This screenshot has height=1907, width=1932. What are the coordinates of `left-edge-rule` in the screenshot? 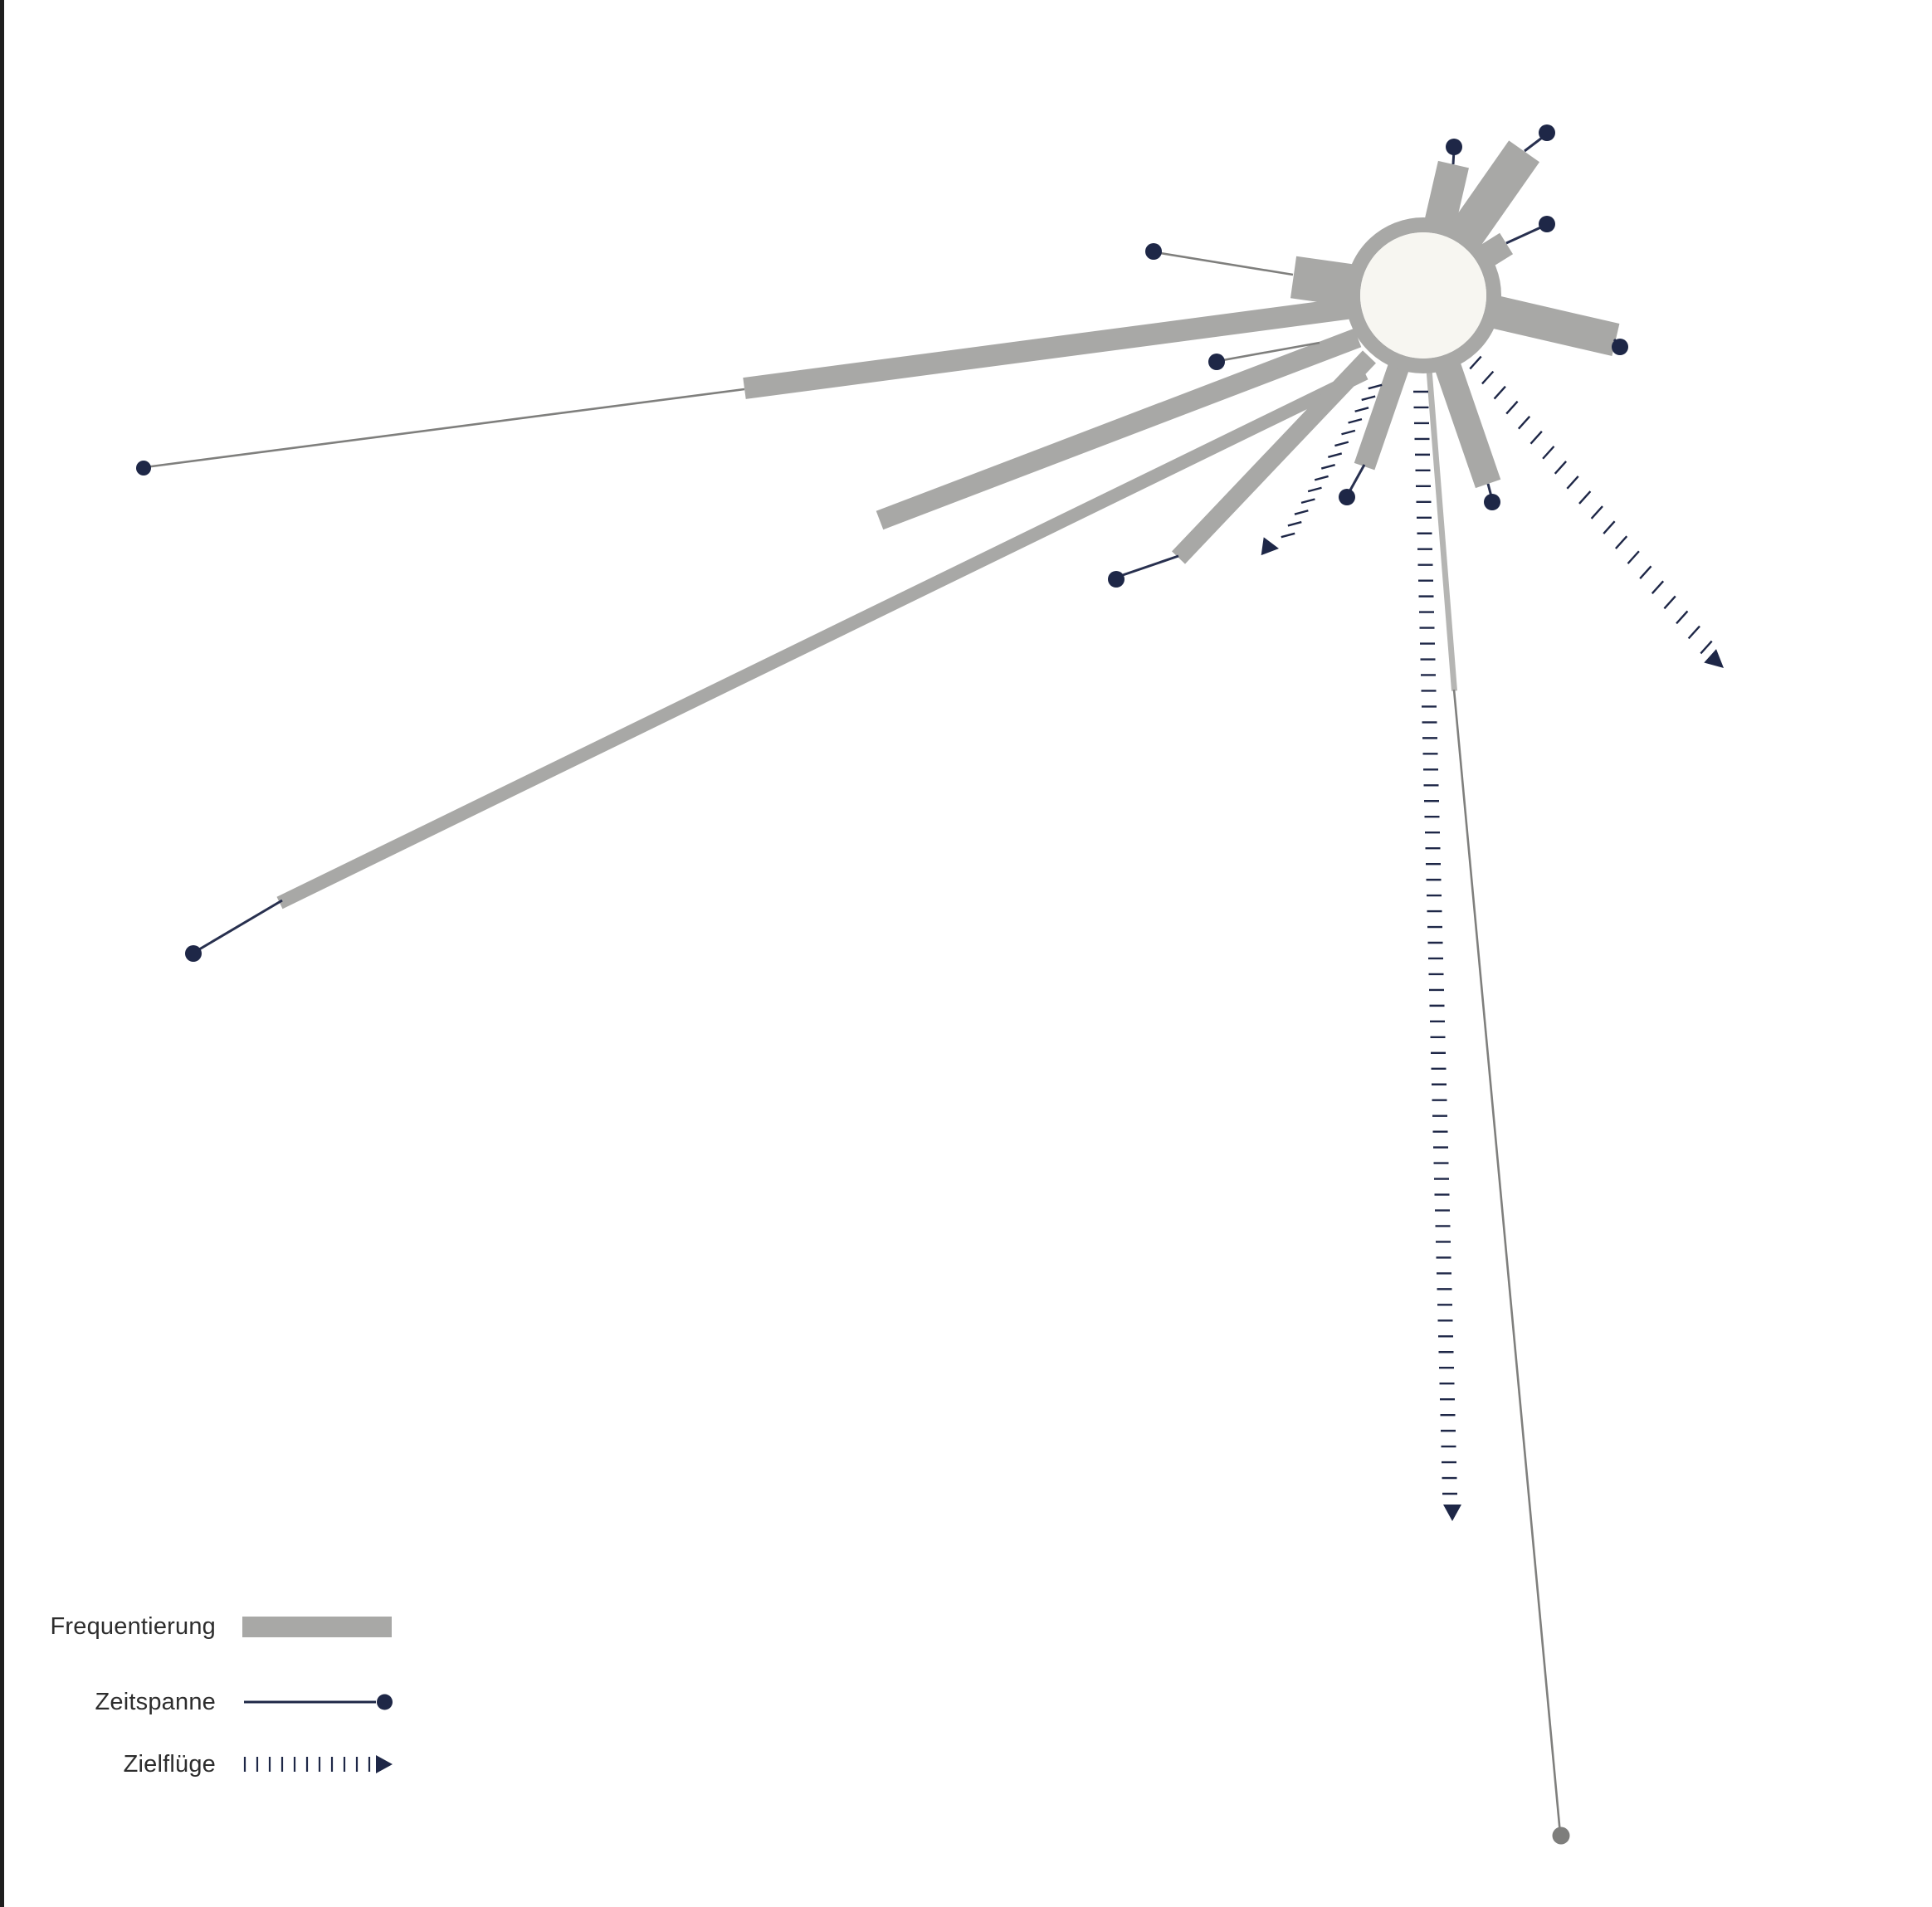 It's located at (2, 953).